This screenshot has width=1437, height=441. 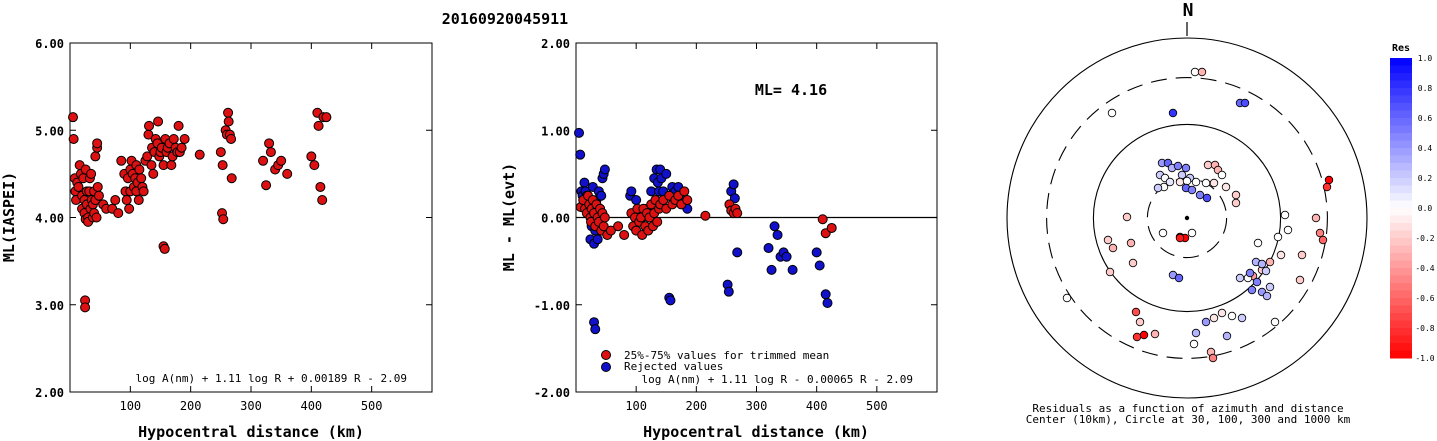 I want to click on x-tick-label: 100, so click(x=636, y=406).